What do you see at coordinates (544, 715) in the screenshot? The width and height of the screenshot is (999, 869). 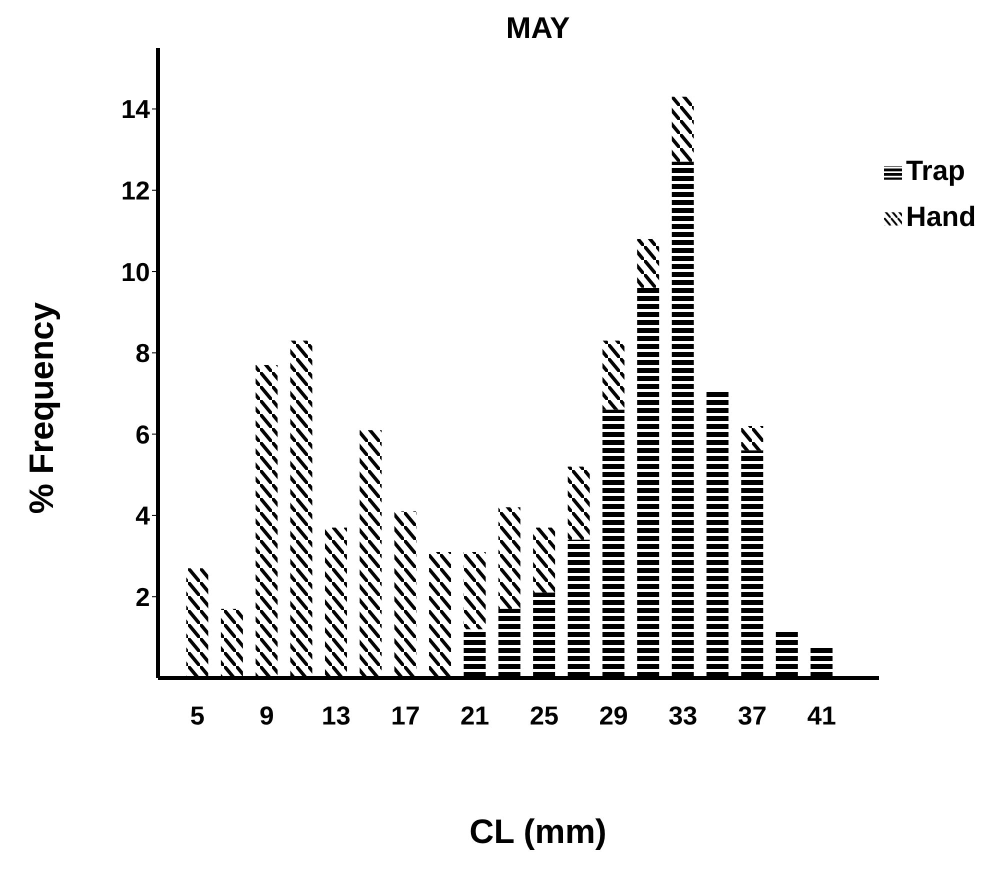 I see `x-tick-label: 25` at bounding box center [544, 715].